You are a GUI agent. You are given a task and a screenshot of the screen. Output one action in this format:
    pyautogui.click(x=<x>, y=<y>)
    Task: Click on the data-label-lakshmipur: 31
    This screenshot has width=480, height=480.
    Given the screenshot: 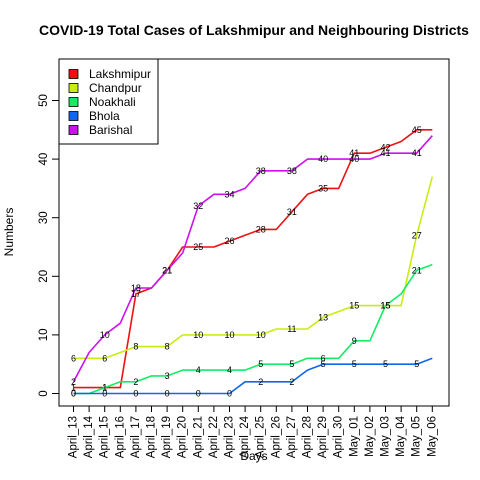 What is the action you would take?
    pyautogui.click(x=292, y=212)
    